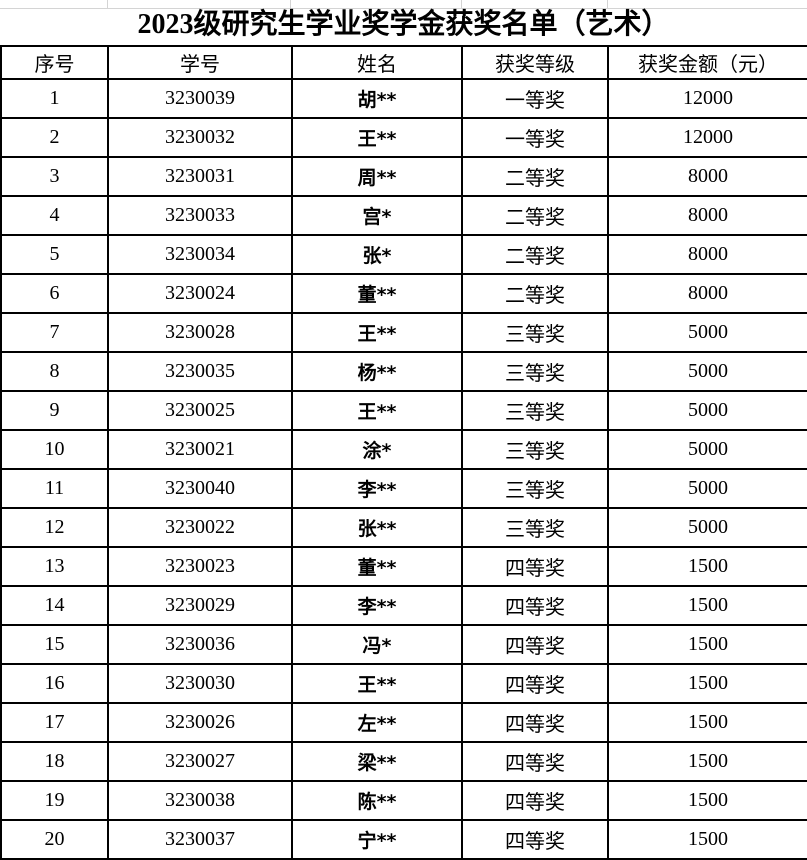  I want to click on cell-index: 3, so click(54, 176).